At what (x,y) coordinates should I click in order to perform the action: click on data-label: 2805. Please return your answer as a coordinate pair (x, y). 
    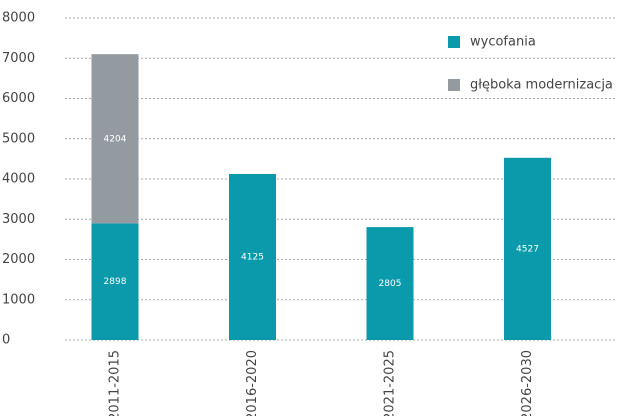
    Looking at the image, I should click on (390, 284).